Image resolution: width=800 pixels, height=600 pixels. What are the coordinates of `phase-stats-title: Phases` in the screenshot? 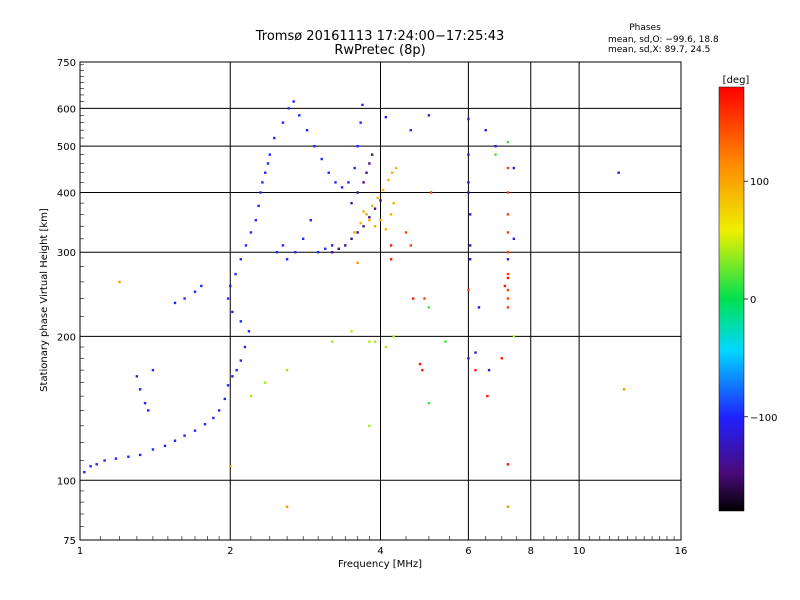 It's located at (645, 28).